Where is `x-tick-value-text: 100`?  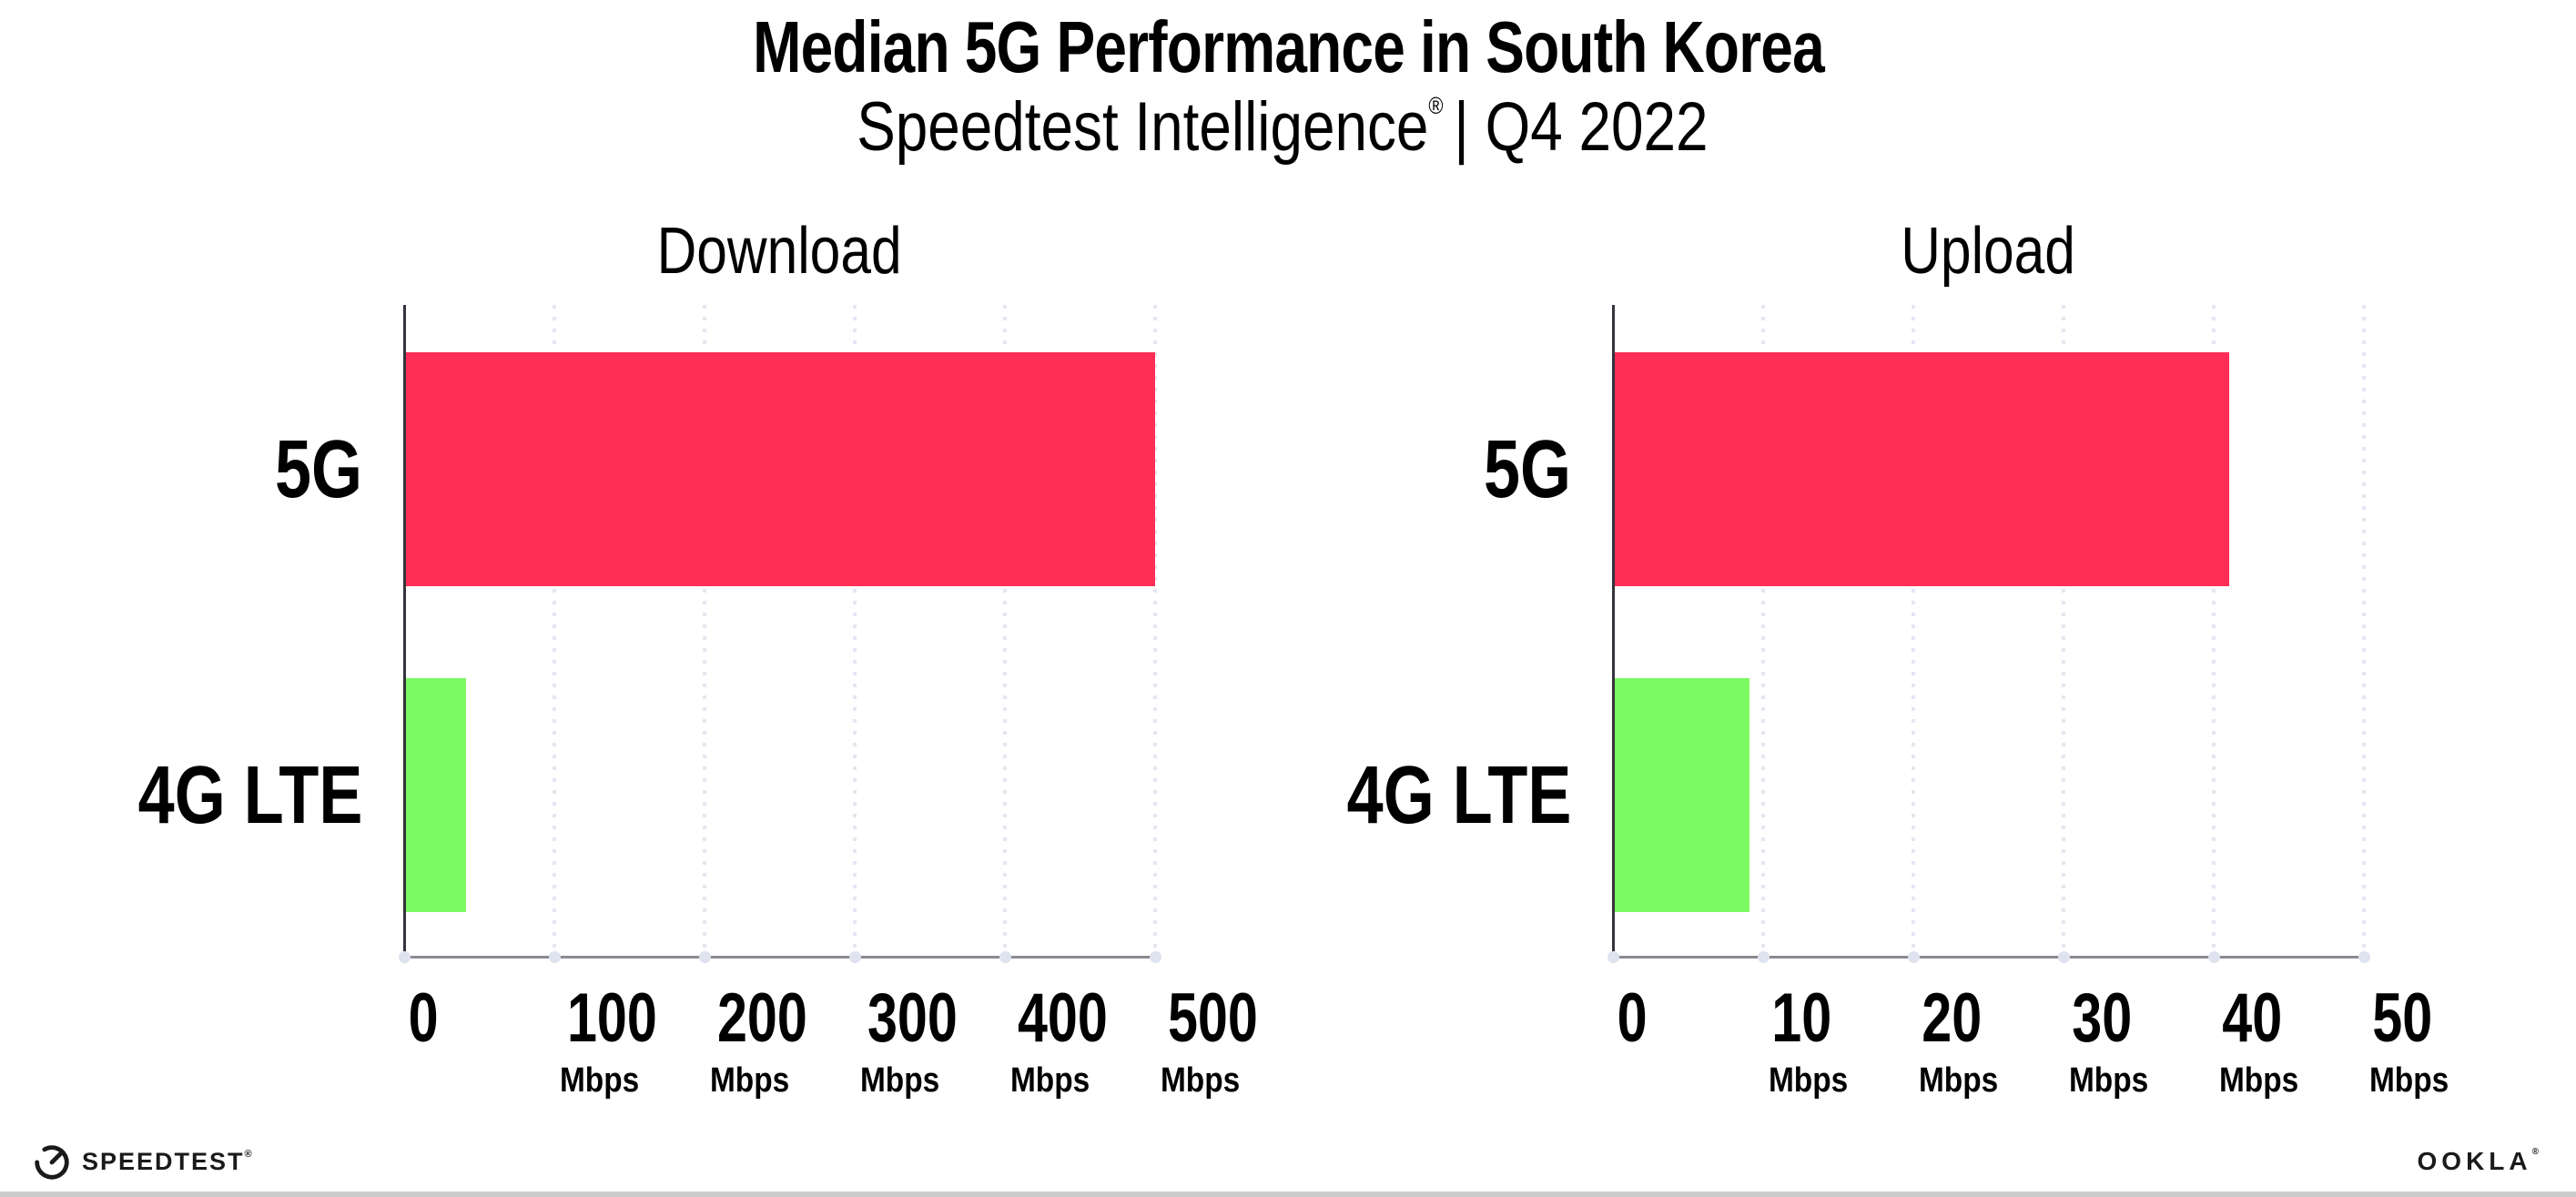
x-tick-value-text: 100 is located at coordinates (611, 1018).